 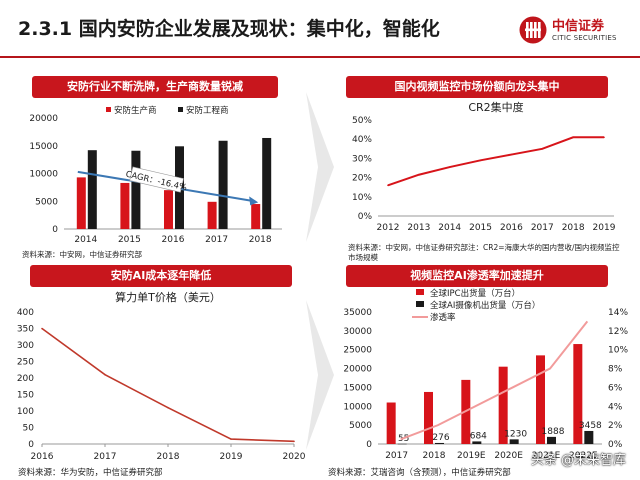 What do you see at coordinates (357, 332) in the screenshot?
I see `y-tick-label: 30000` at bounding box center [357, 332].